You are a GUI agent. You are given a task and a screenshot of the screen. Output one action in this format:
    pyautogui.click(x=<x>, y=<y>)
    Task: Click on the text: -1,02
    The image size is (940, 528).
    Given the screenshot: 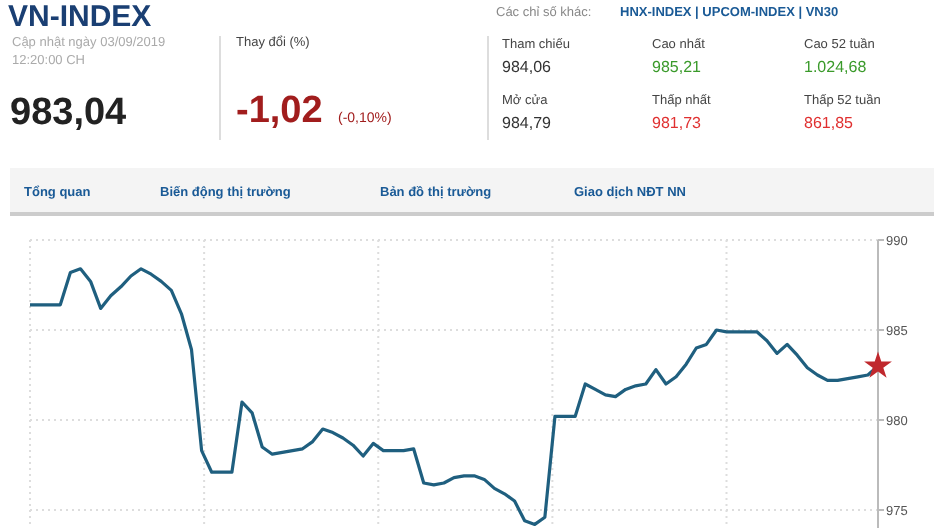 What is the action you would take?
    pyautogui.click(x=279, y=111)
    